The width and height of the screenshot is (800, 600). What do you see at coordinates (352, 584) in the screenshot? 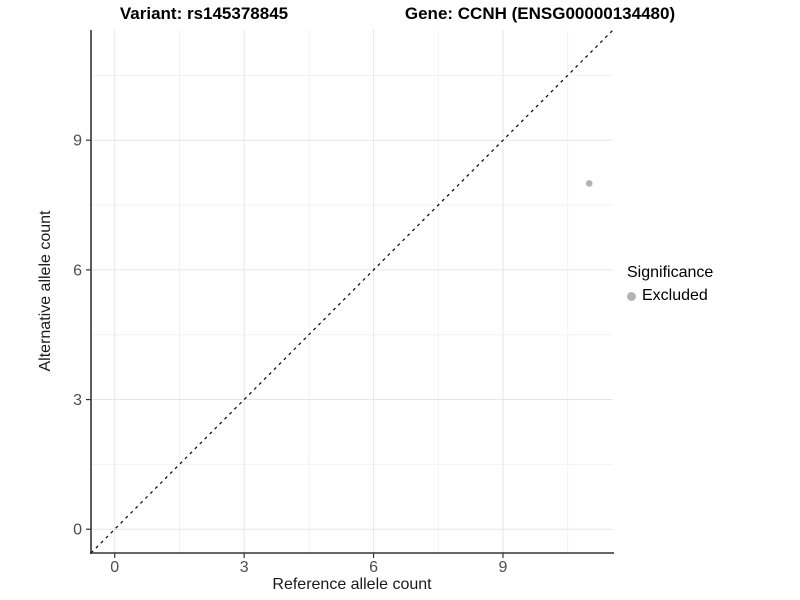
I see `x-axis-label: Reference allele count` at bounding box center [352, 584].